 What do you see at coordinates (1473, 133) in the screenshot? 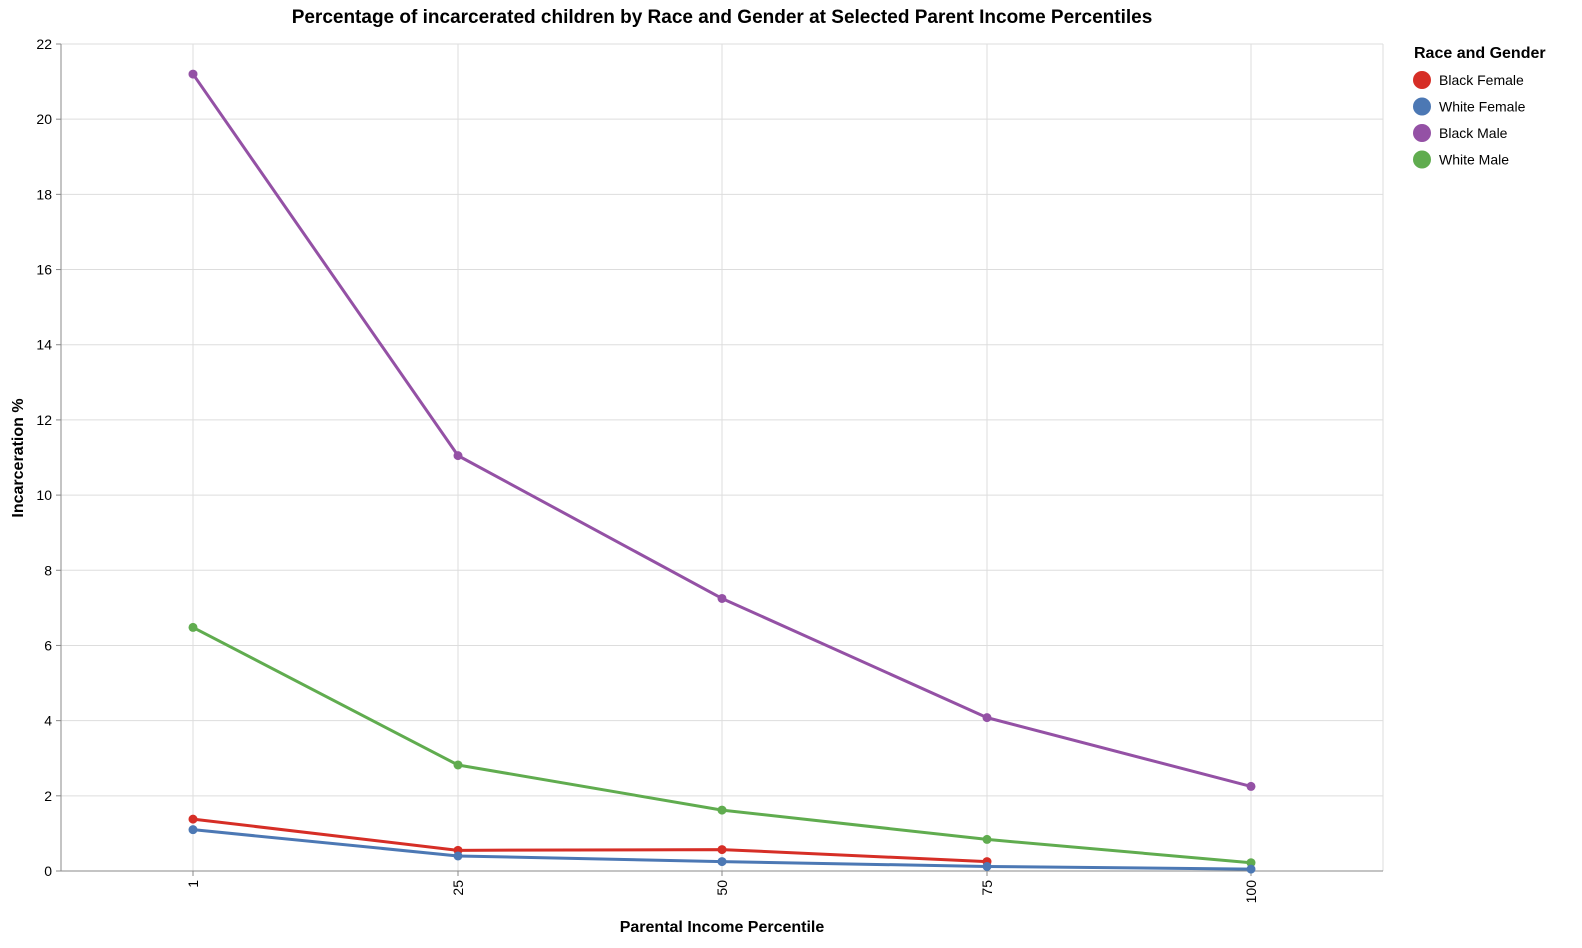
I see `legend-label-black-male: Black Male` at bounding box center [1473, 133].